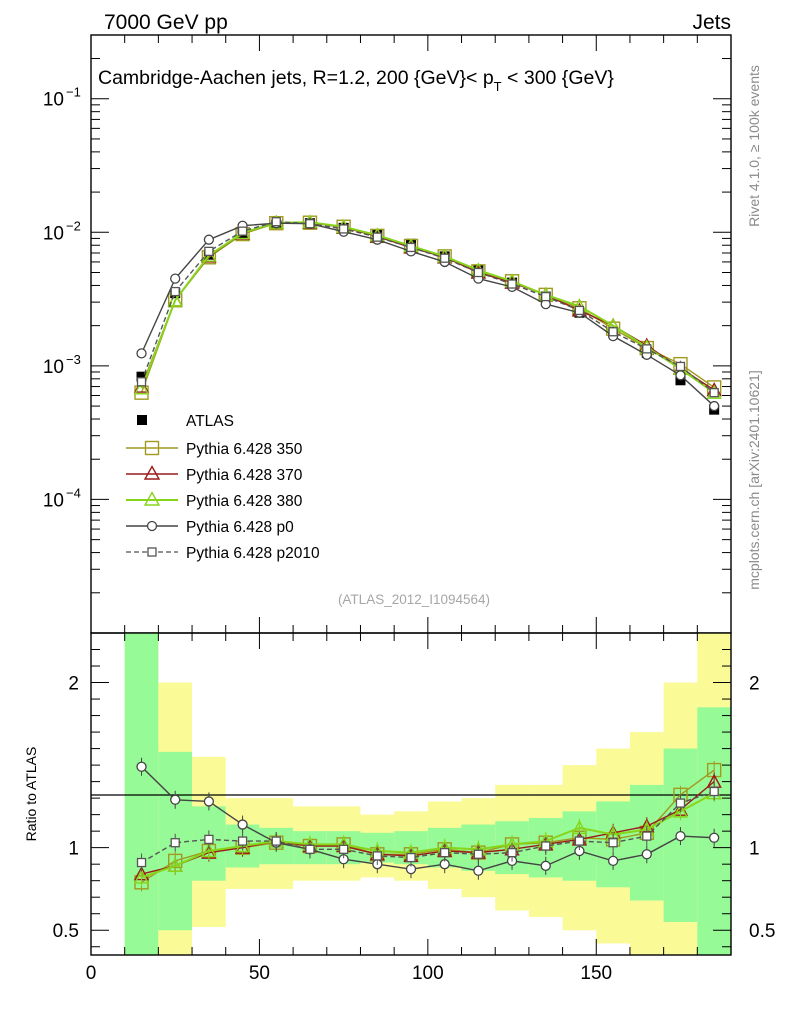  I want to click on ratio-x-tick-label: 100, so click(428, 973).